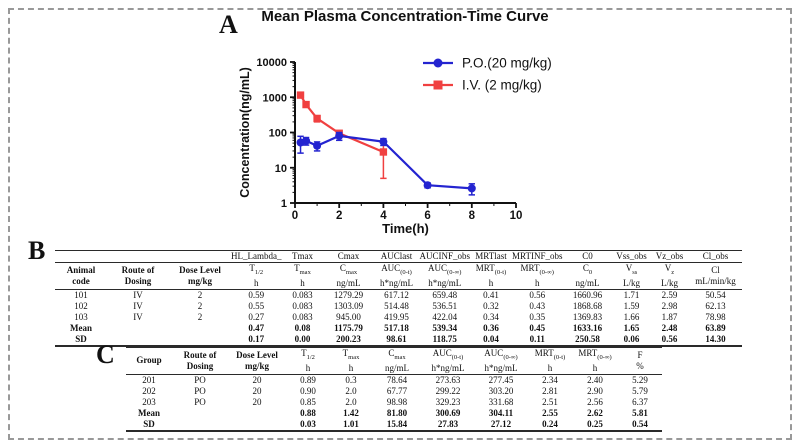 The height and width of the screenshot is (448, 800). What do you see at coordinates (228, 24) in the screenshot?
I see `panel-a-label: A` at bounding box center [228, 24].